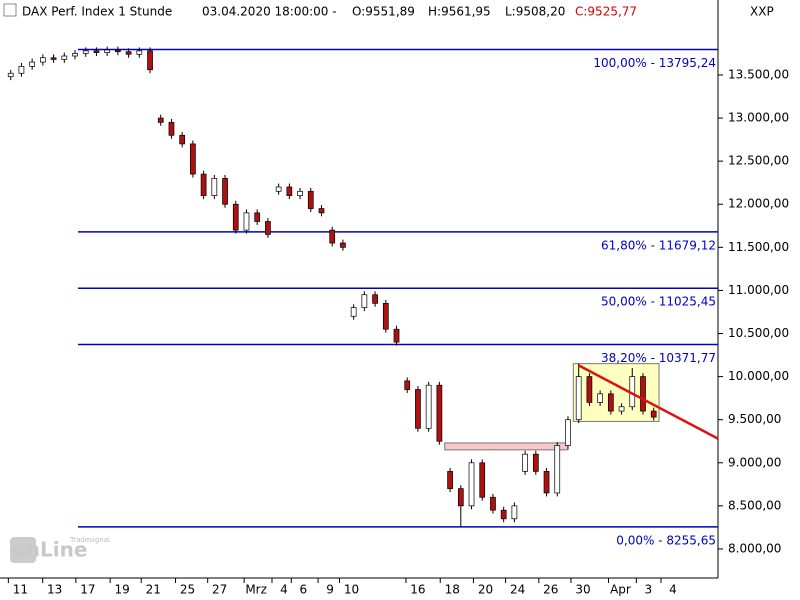 The height and width of the screenshot is (600, 800). I want to click on header-icon, so click(10, 10).